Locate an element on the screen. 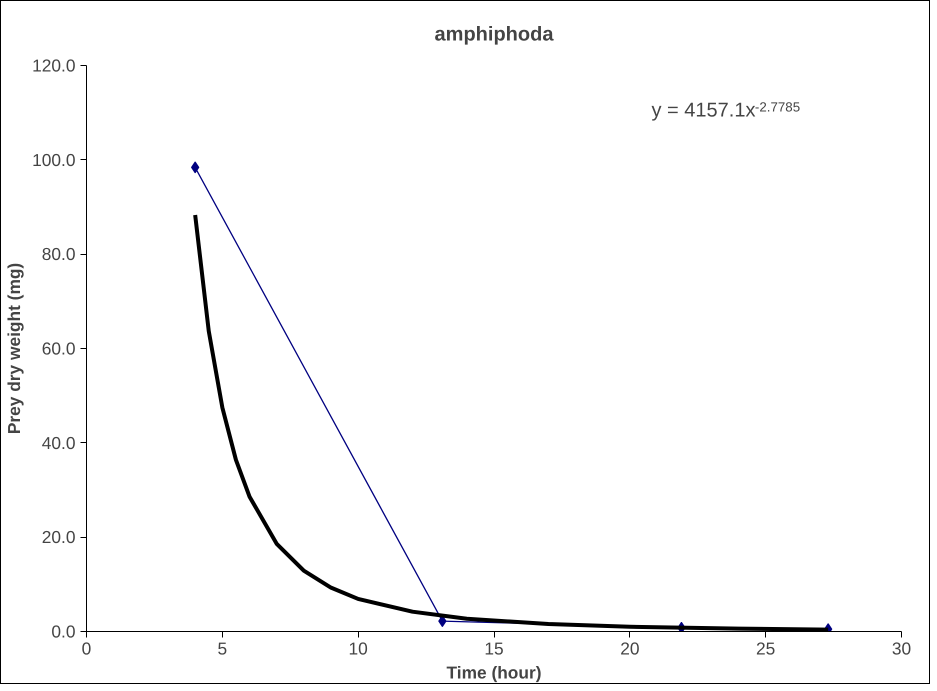  y-tick-label: 100.0 is located at coordinates (54, 160).